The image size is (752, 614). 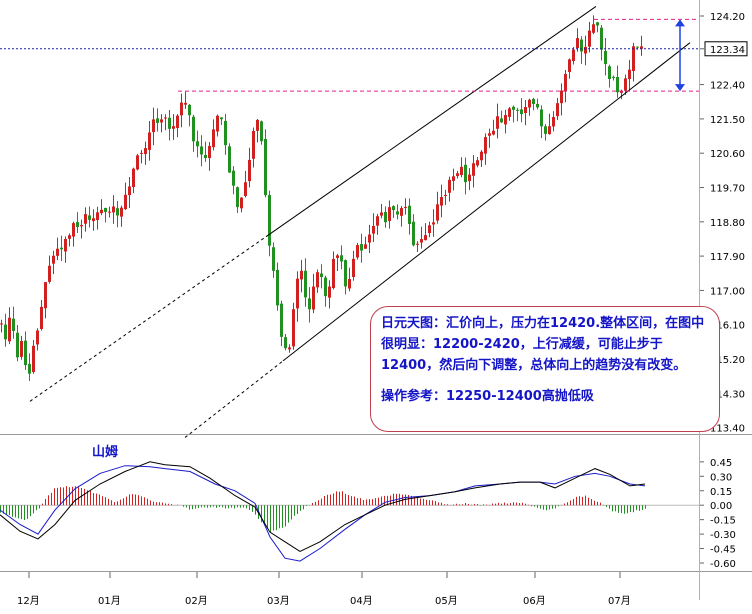 I want to click on macd-tick-label: 0.15, so click(x=721, y=492).